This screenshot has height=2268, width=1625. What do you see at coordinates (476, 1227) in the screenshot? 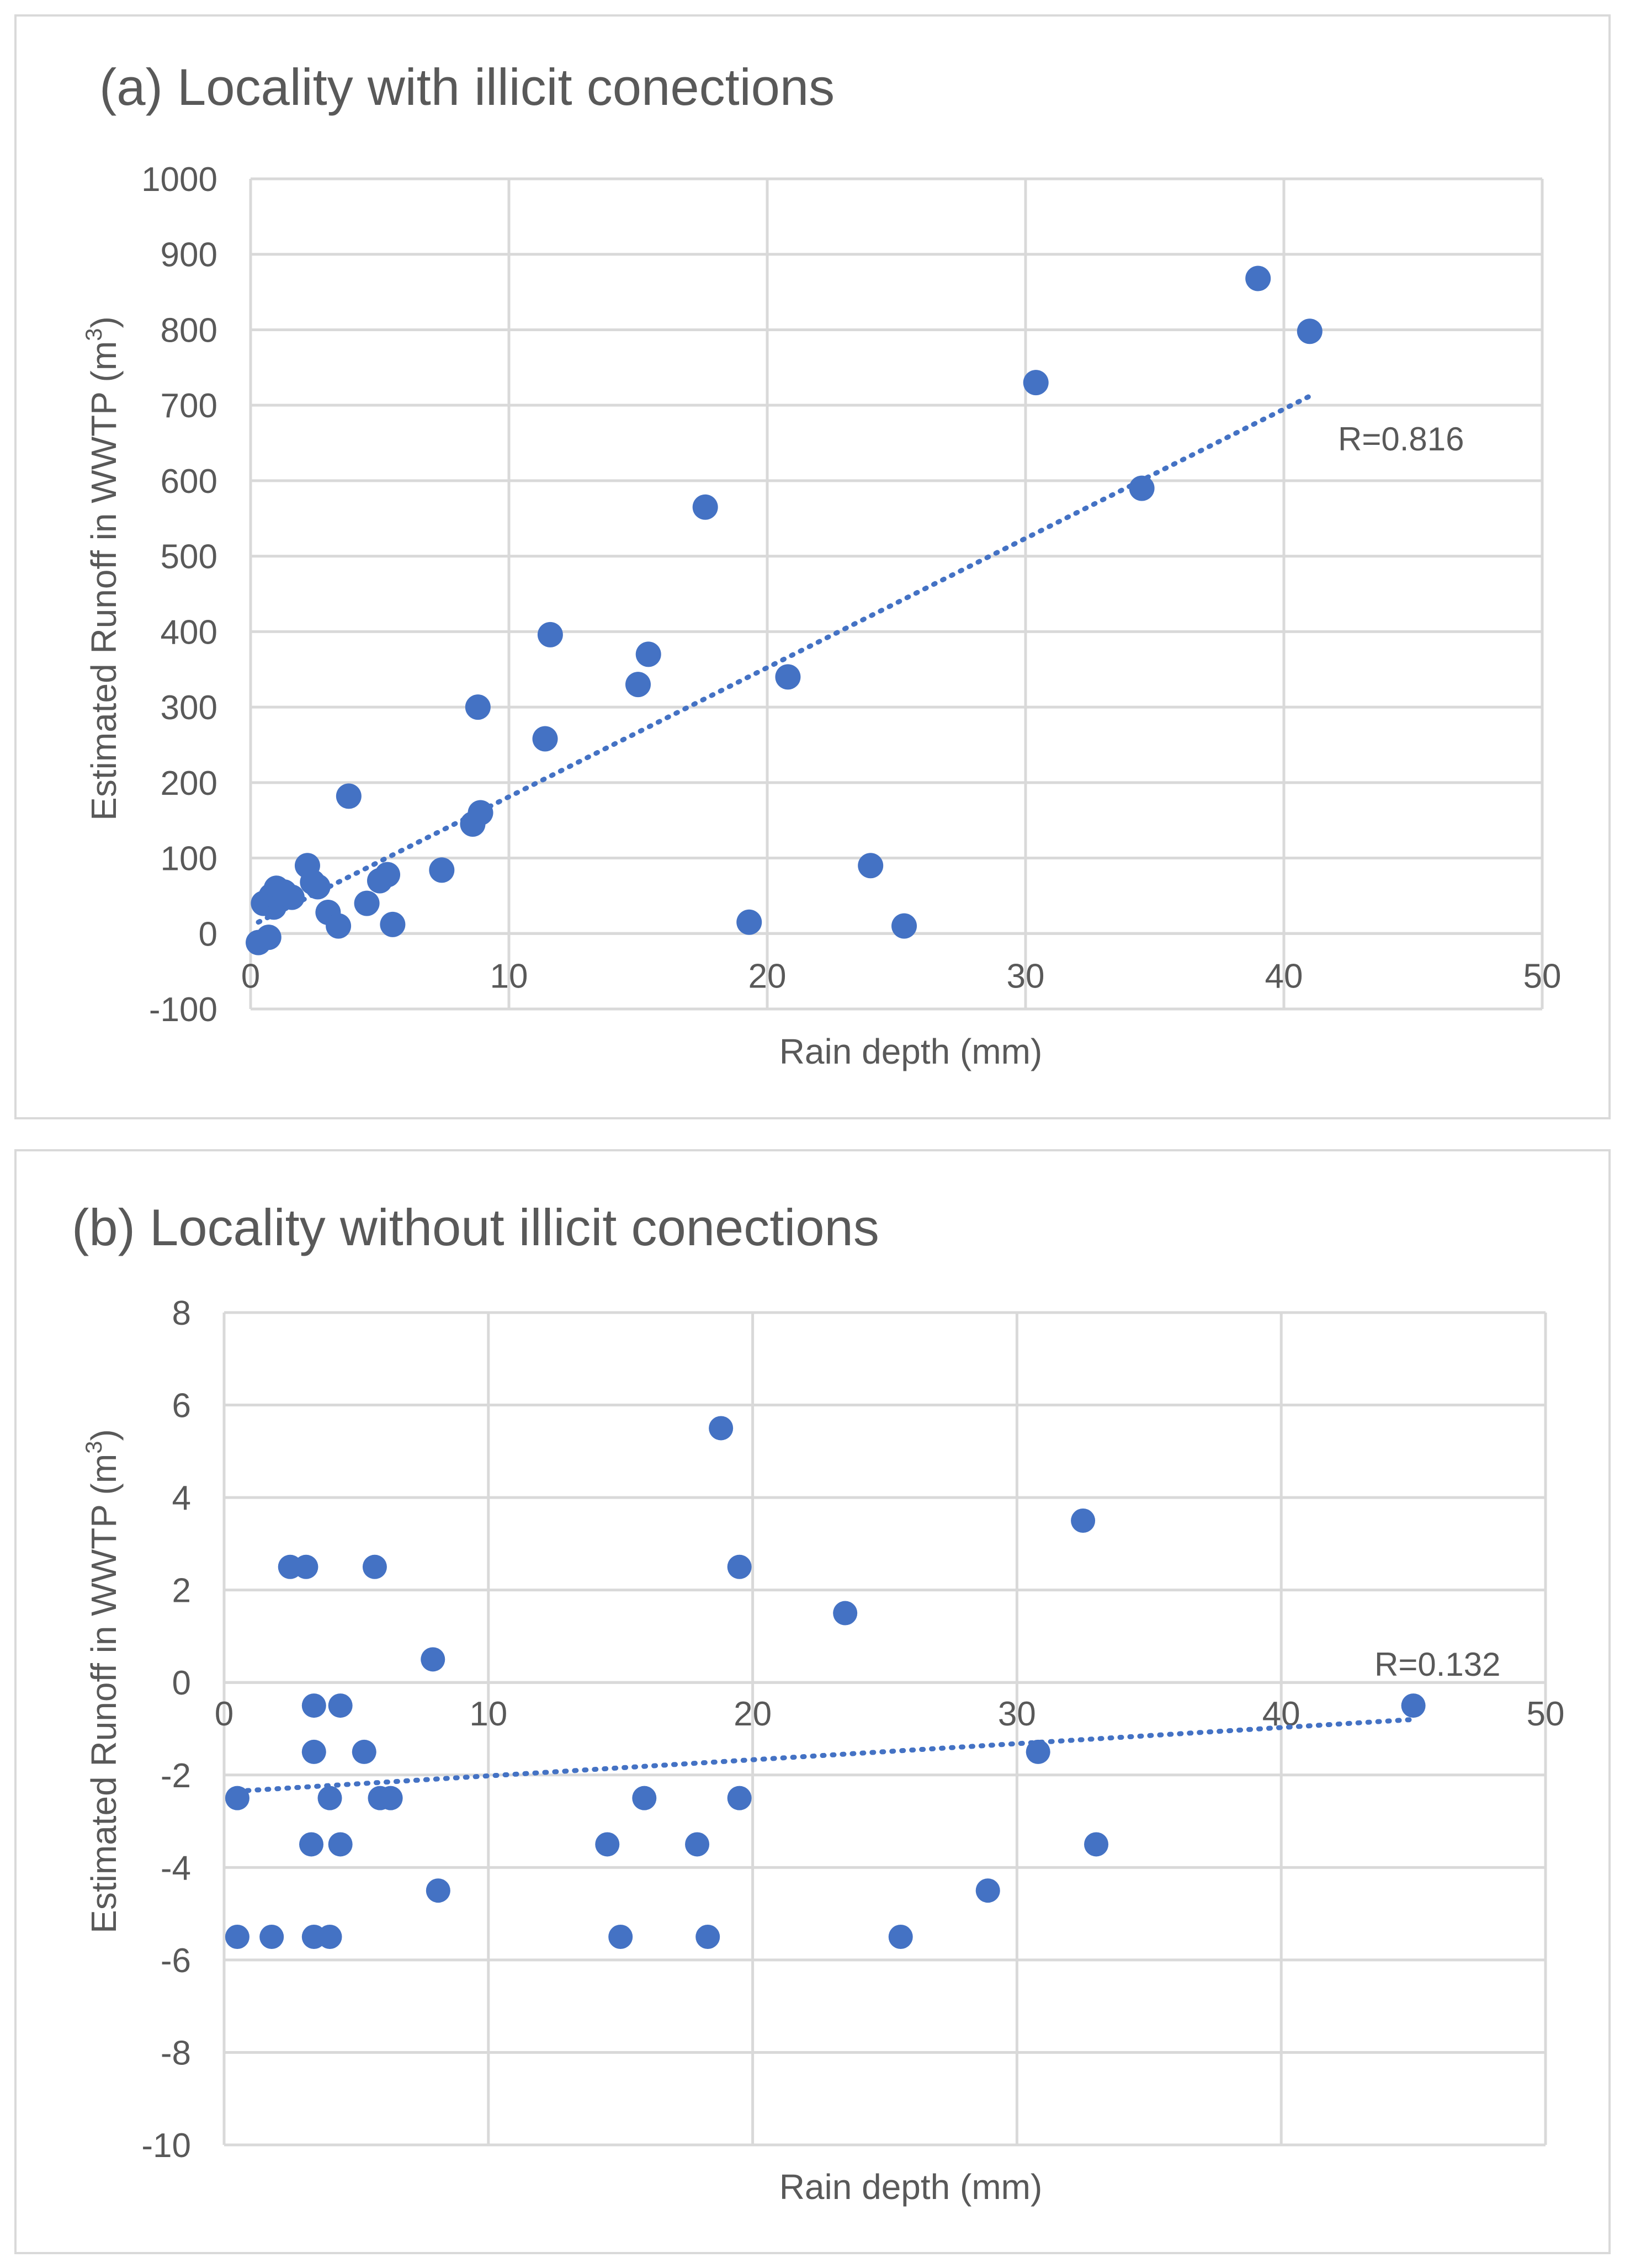
I see `chart-title: (b) Locality without illicit conections` at bounding box center [476, 1227].